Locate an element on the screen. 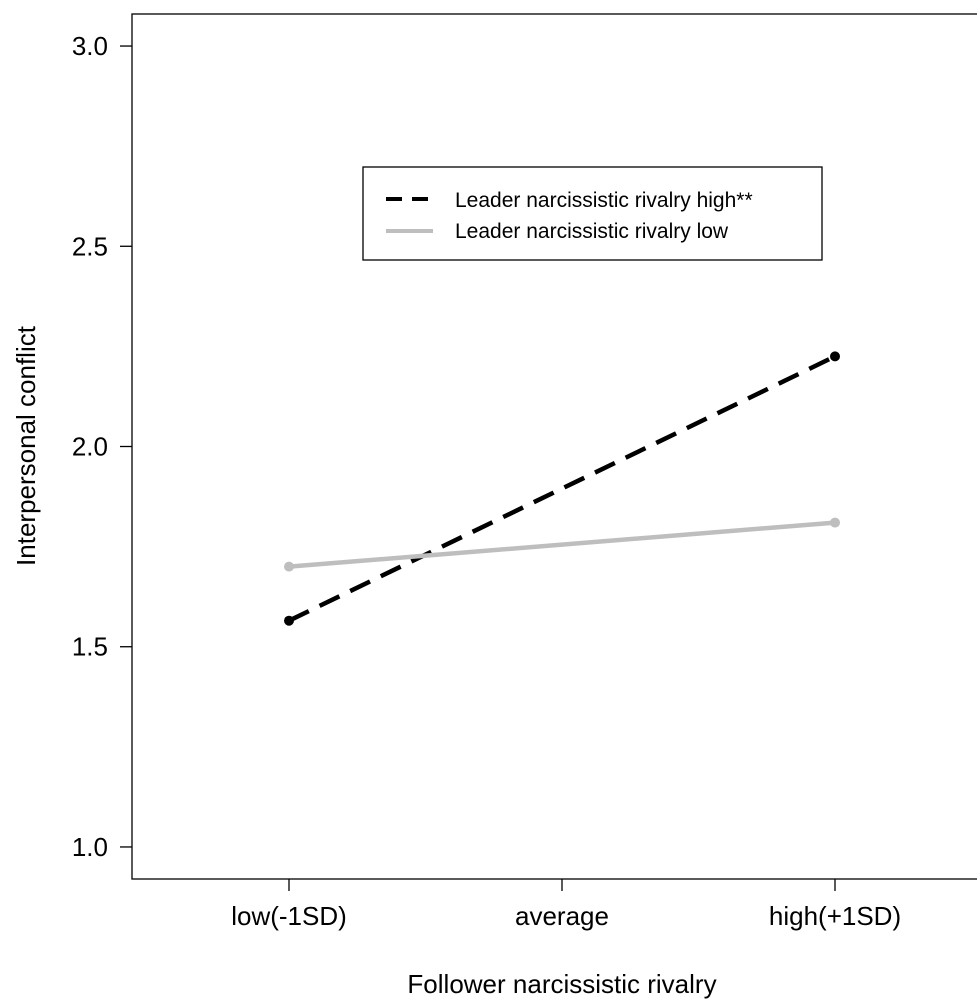 This screenshot has width=977, height=1000. legend-label-high: Leader narcissistic rivalry high** is located at coordinates (604, 200).